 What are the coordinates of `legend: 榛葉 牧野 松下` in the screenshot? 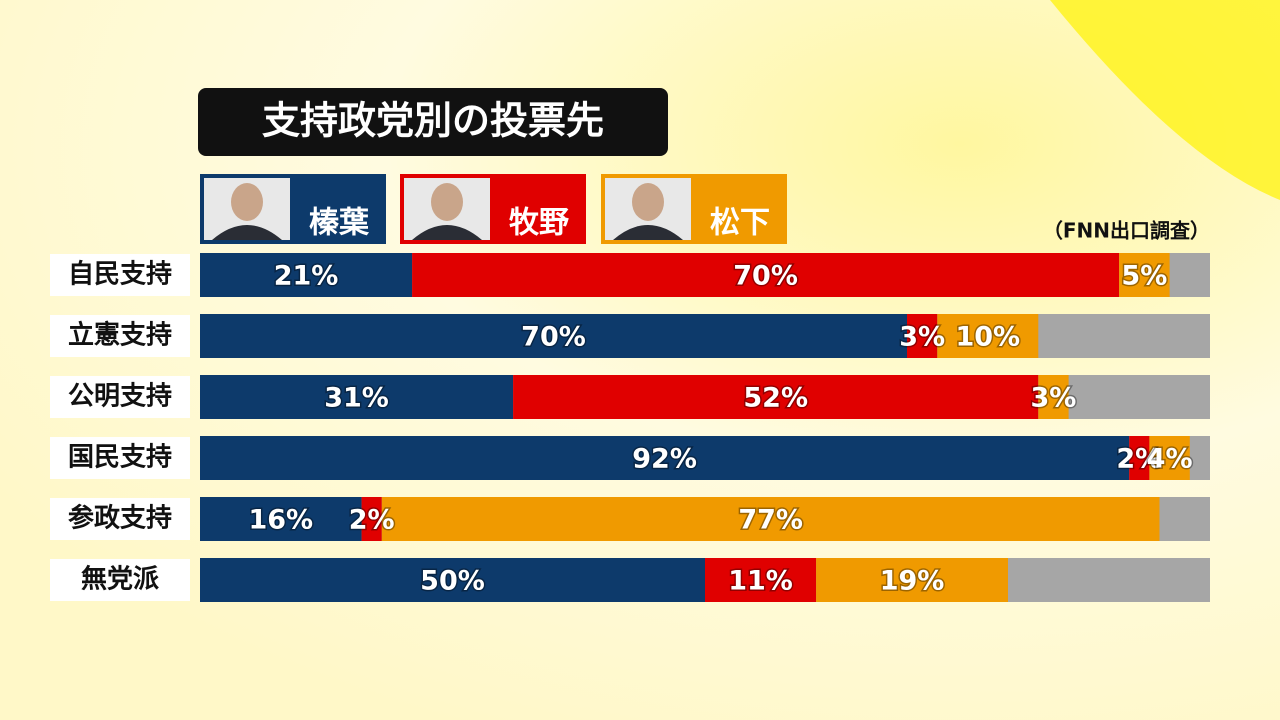 It's located at (493, 209).